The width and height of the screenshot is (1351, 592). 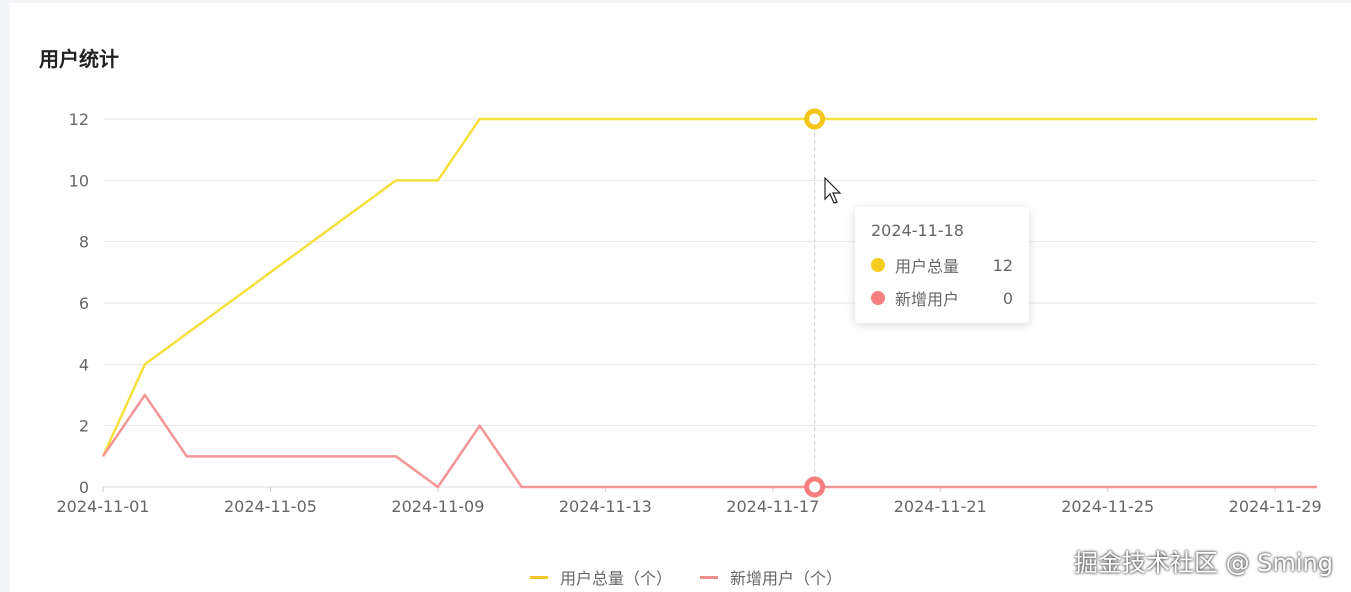 I want to click on legend-item-total: 用户总量（个）, so click(x=601, y=577).